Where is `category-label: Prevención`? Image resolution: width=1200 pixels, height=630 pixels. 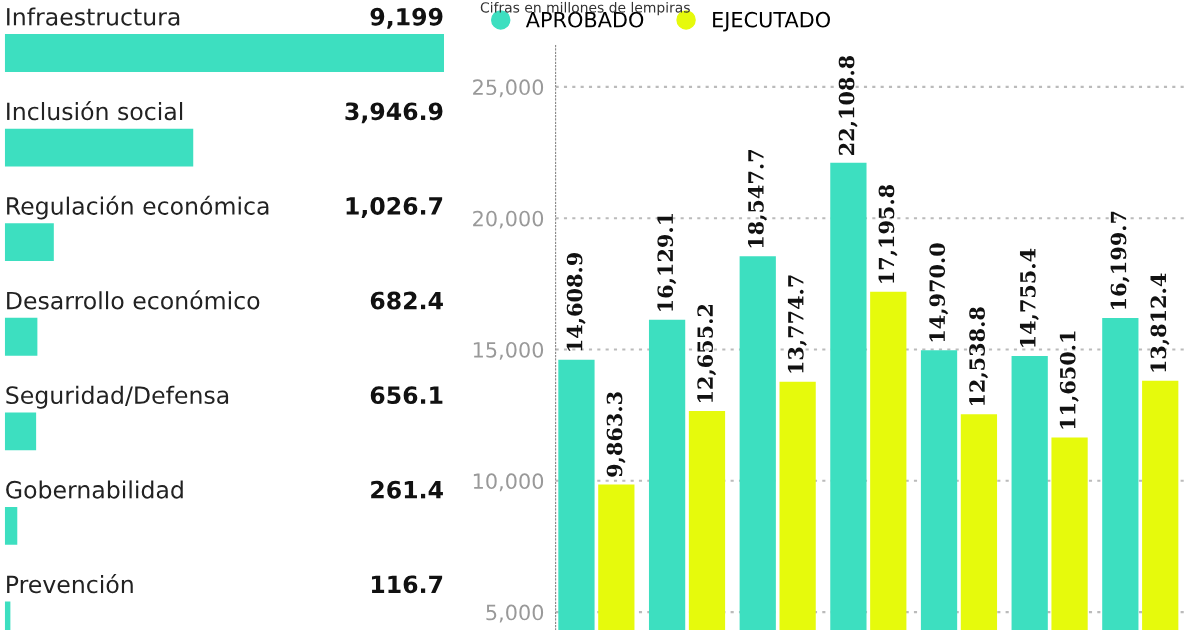
category-label: Prevención is located at coordinates (70, 584).